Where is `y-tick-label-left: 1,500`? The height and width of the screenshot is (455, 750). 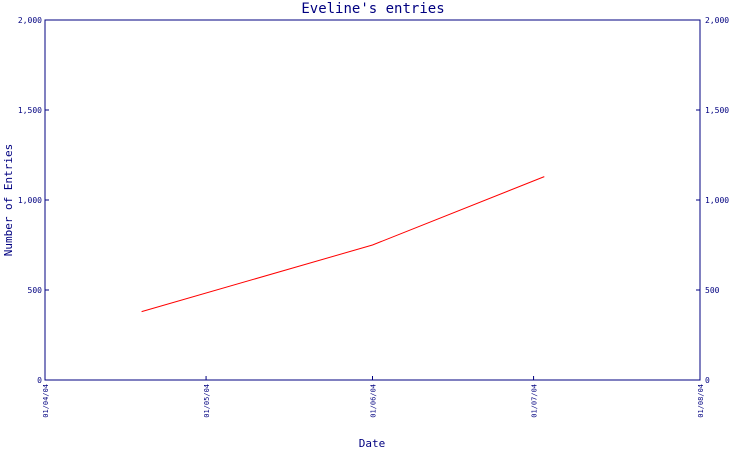
y-tick-label-left: 1,500 is located at coordinates (30, 110).